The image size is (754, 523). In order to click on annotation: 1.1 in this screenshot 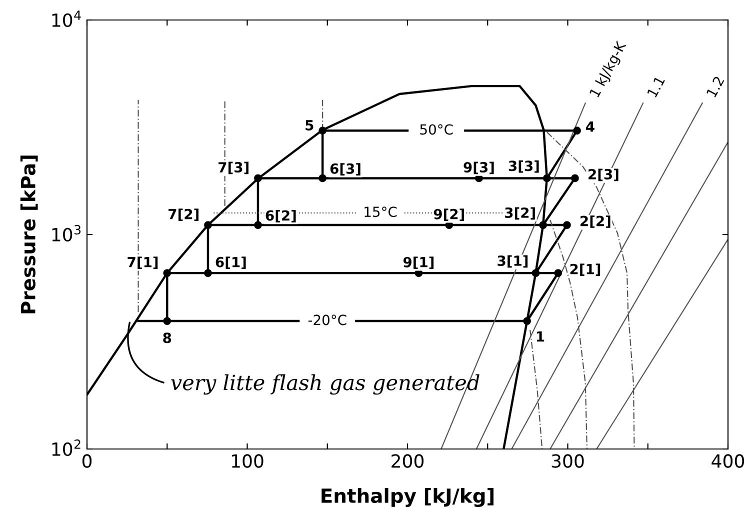, I will do `click(655, 87)`.